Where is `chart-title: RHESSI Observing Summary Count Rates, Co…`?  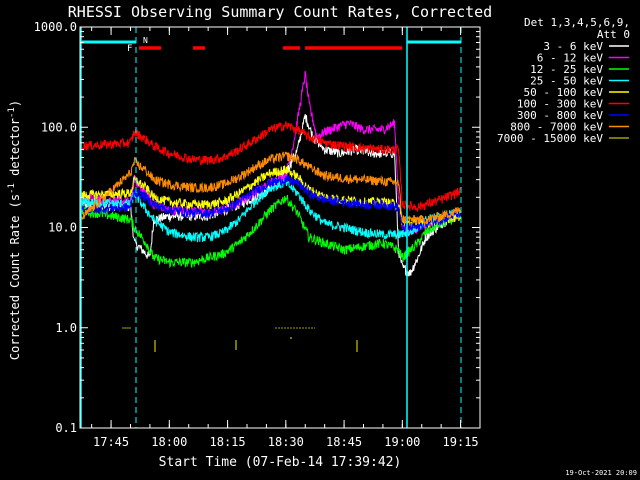
chart-title: RHESSI Observing Summary Count Rates, Co… is located at coordinates (280, 12).